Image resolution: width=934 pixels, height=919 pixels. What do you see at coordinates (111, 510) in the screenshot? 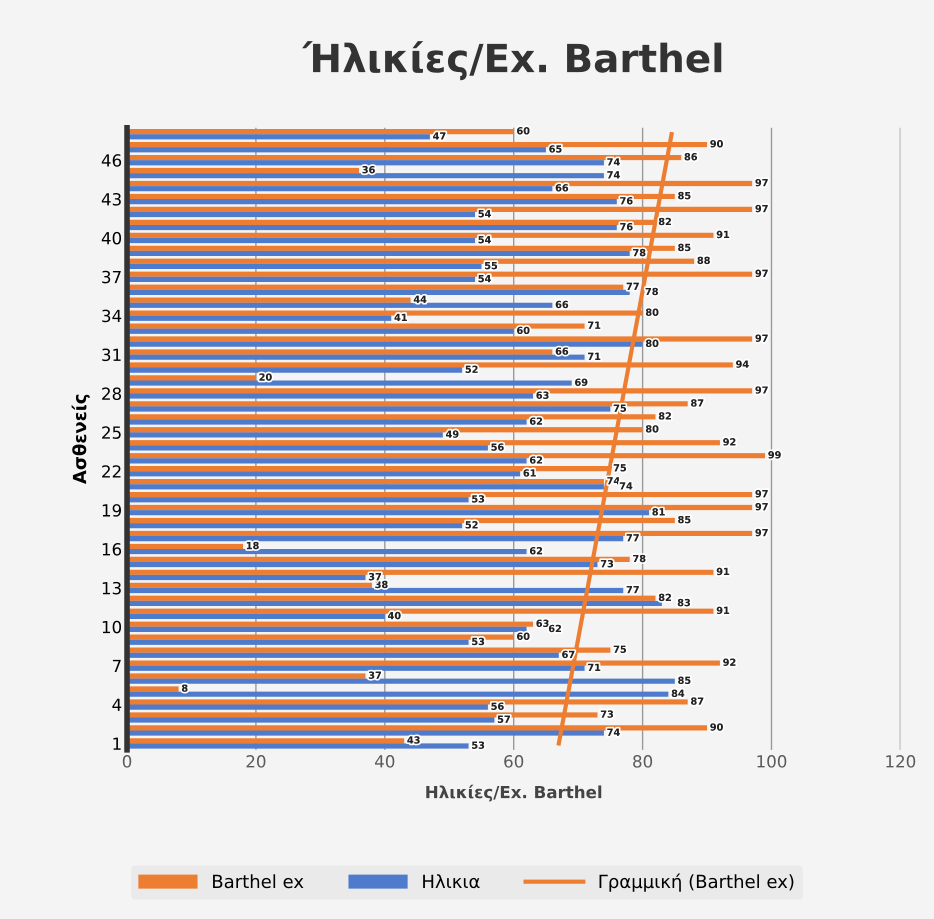
I see `y-tick-label: 19` at bounding box center [111, 510].